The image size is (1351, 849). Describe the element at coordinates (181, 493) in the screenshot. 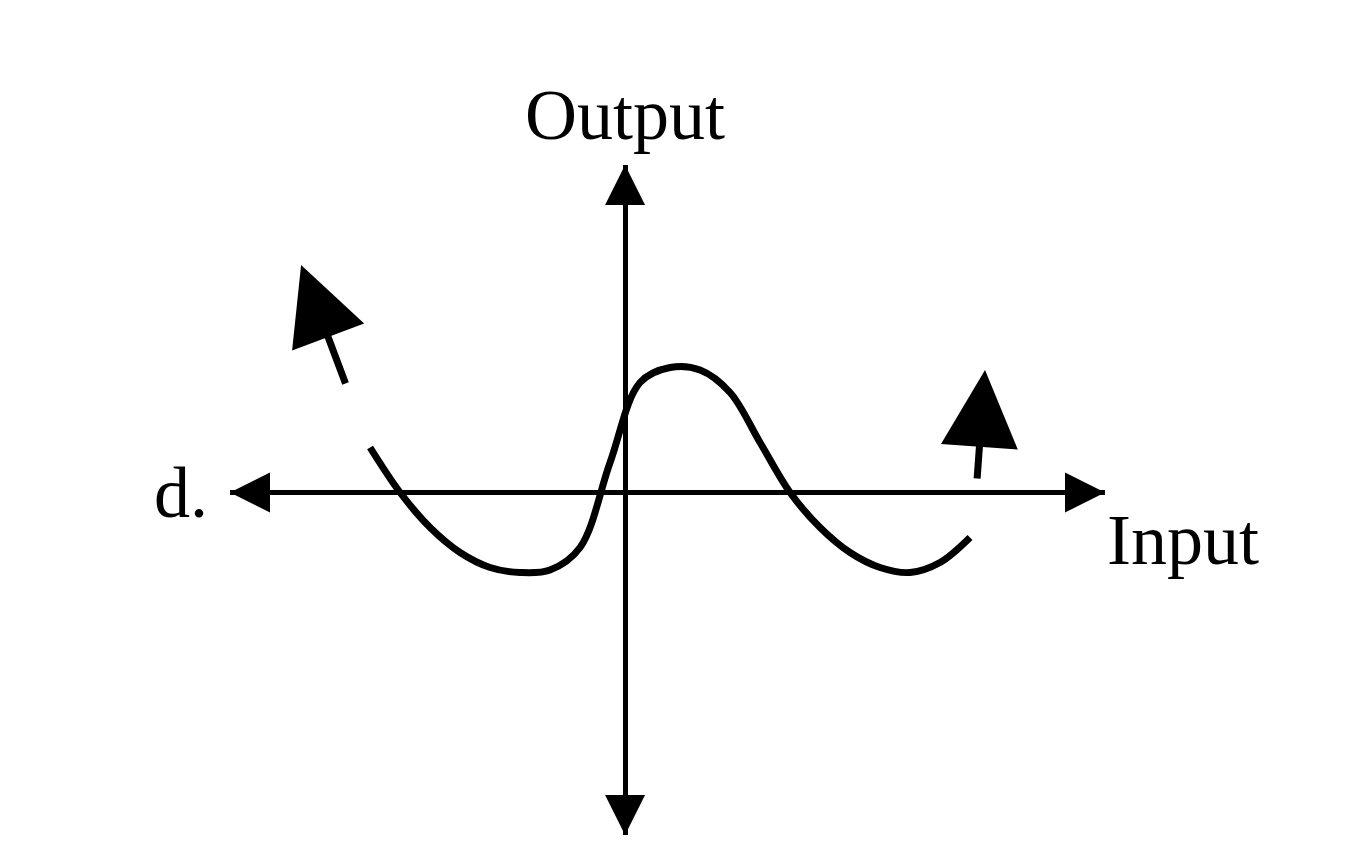

I see `text: d.` at that location.